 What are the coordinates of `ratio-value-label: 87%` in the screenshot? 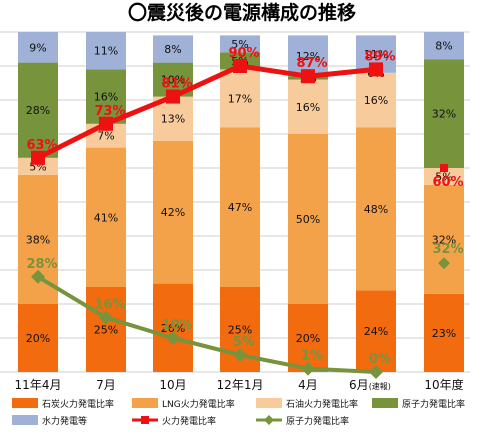 It's located at (311, 63).